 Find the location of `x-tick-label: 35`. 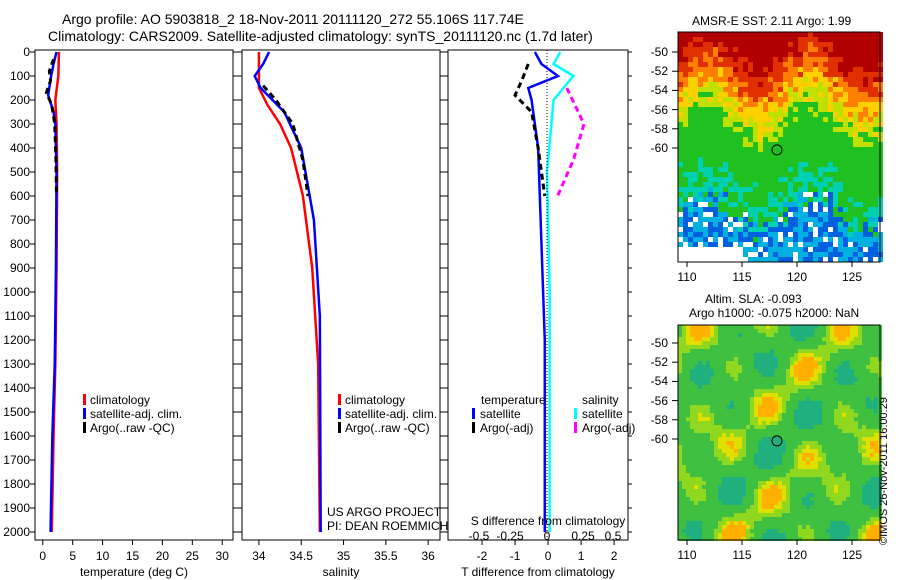

x-tick-label: 35 is located at coordinates (343, 556).